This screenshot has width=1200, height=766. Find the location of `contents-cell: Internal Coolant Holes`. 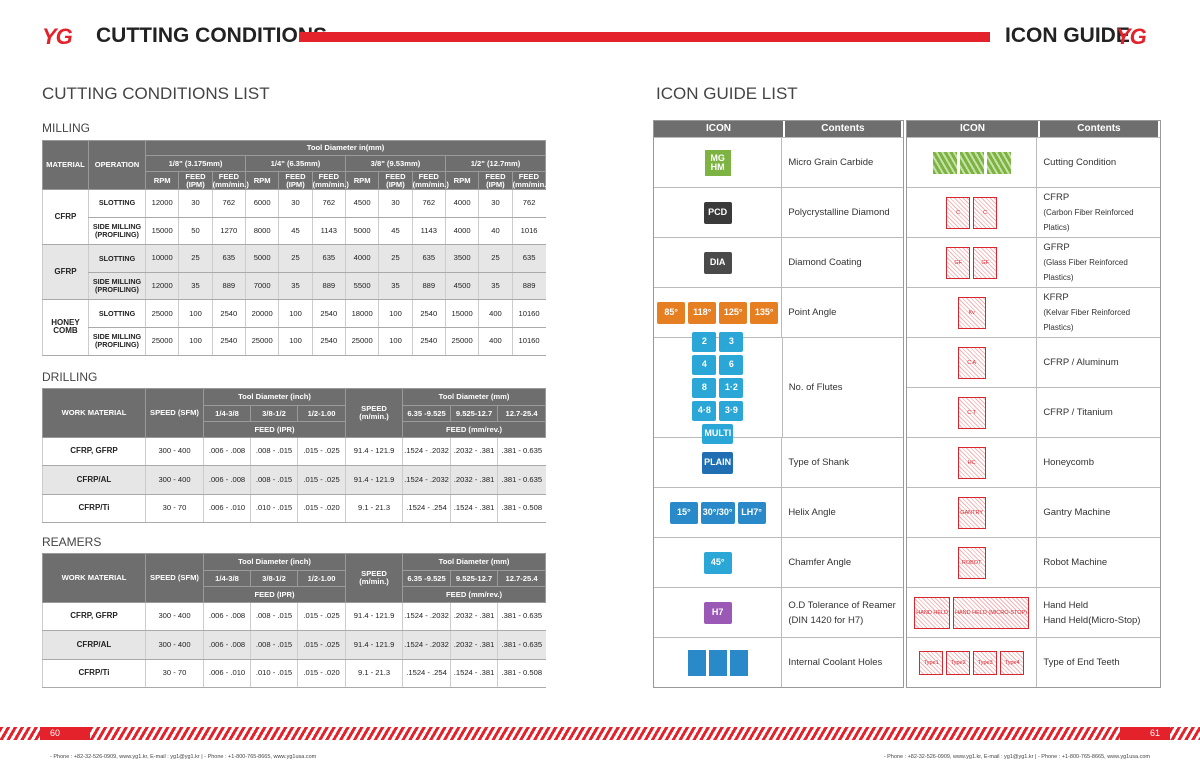

contents-cell: Internal Coolant Holes is located at coordinates (842, 662).